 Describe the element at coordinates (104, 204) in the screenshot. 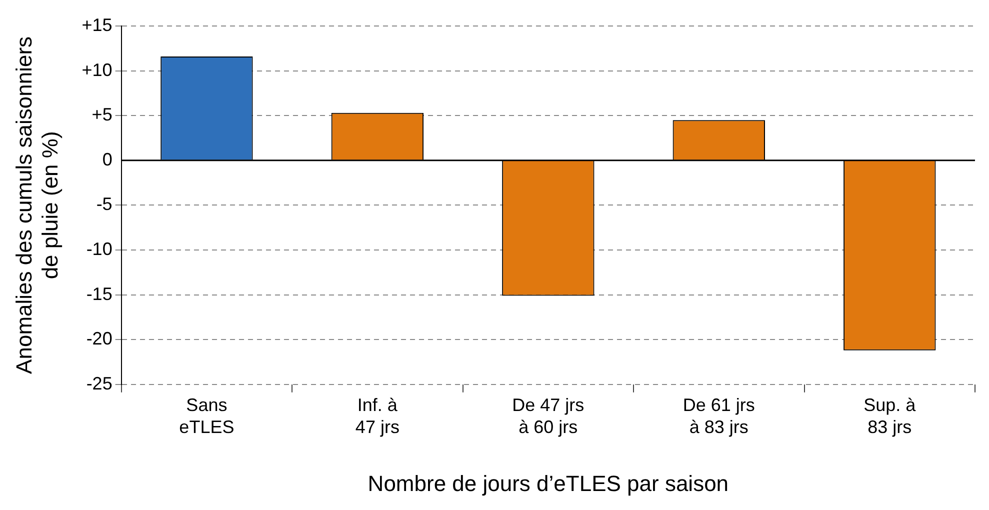

I see `y-tick-label: -5` at that location.